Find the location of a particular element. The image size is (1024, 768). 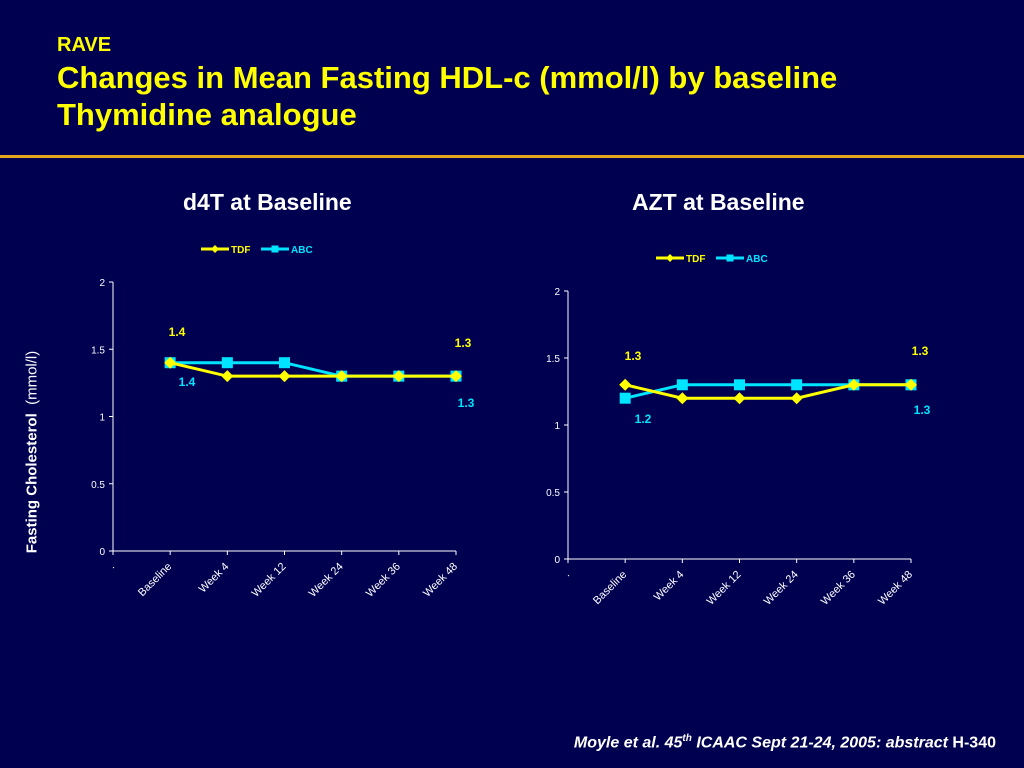

slide-kicker: RAVE is located at coordinates (84, 45).